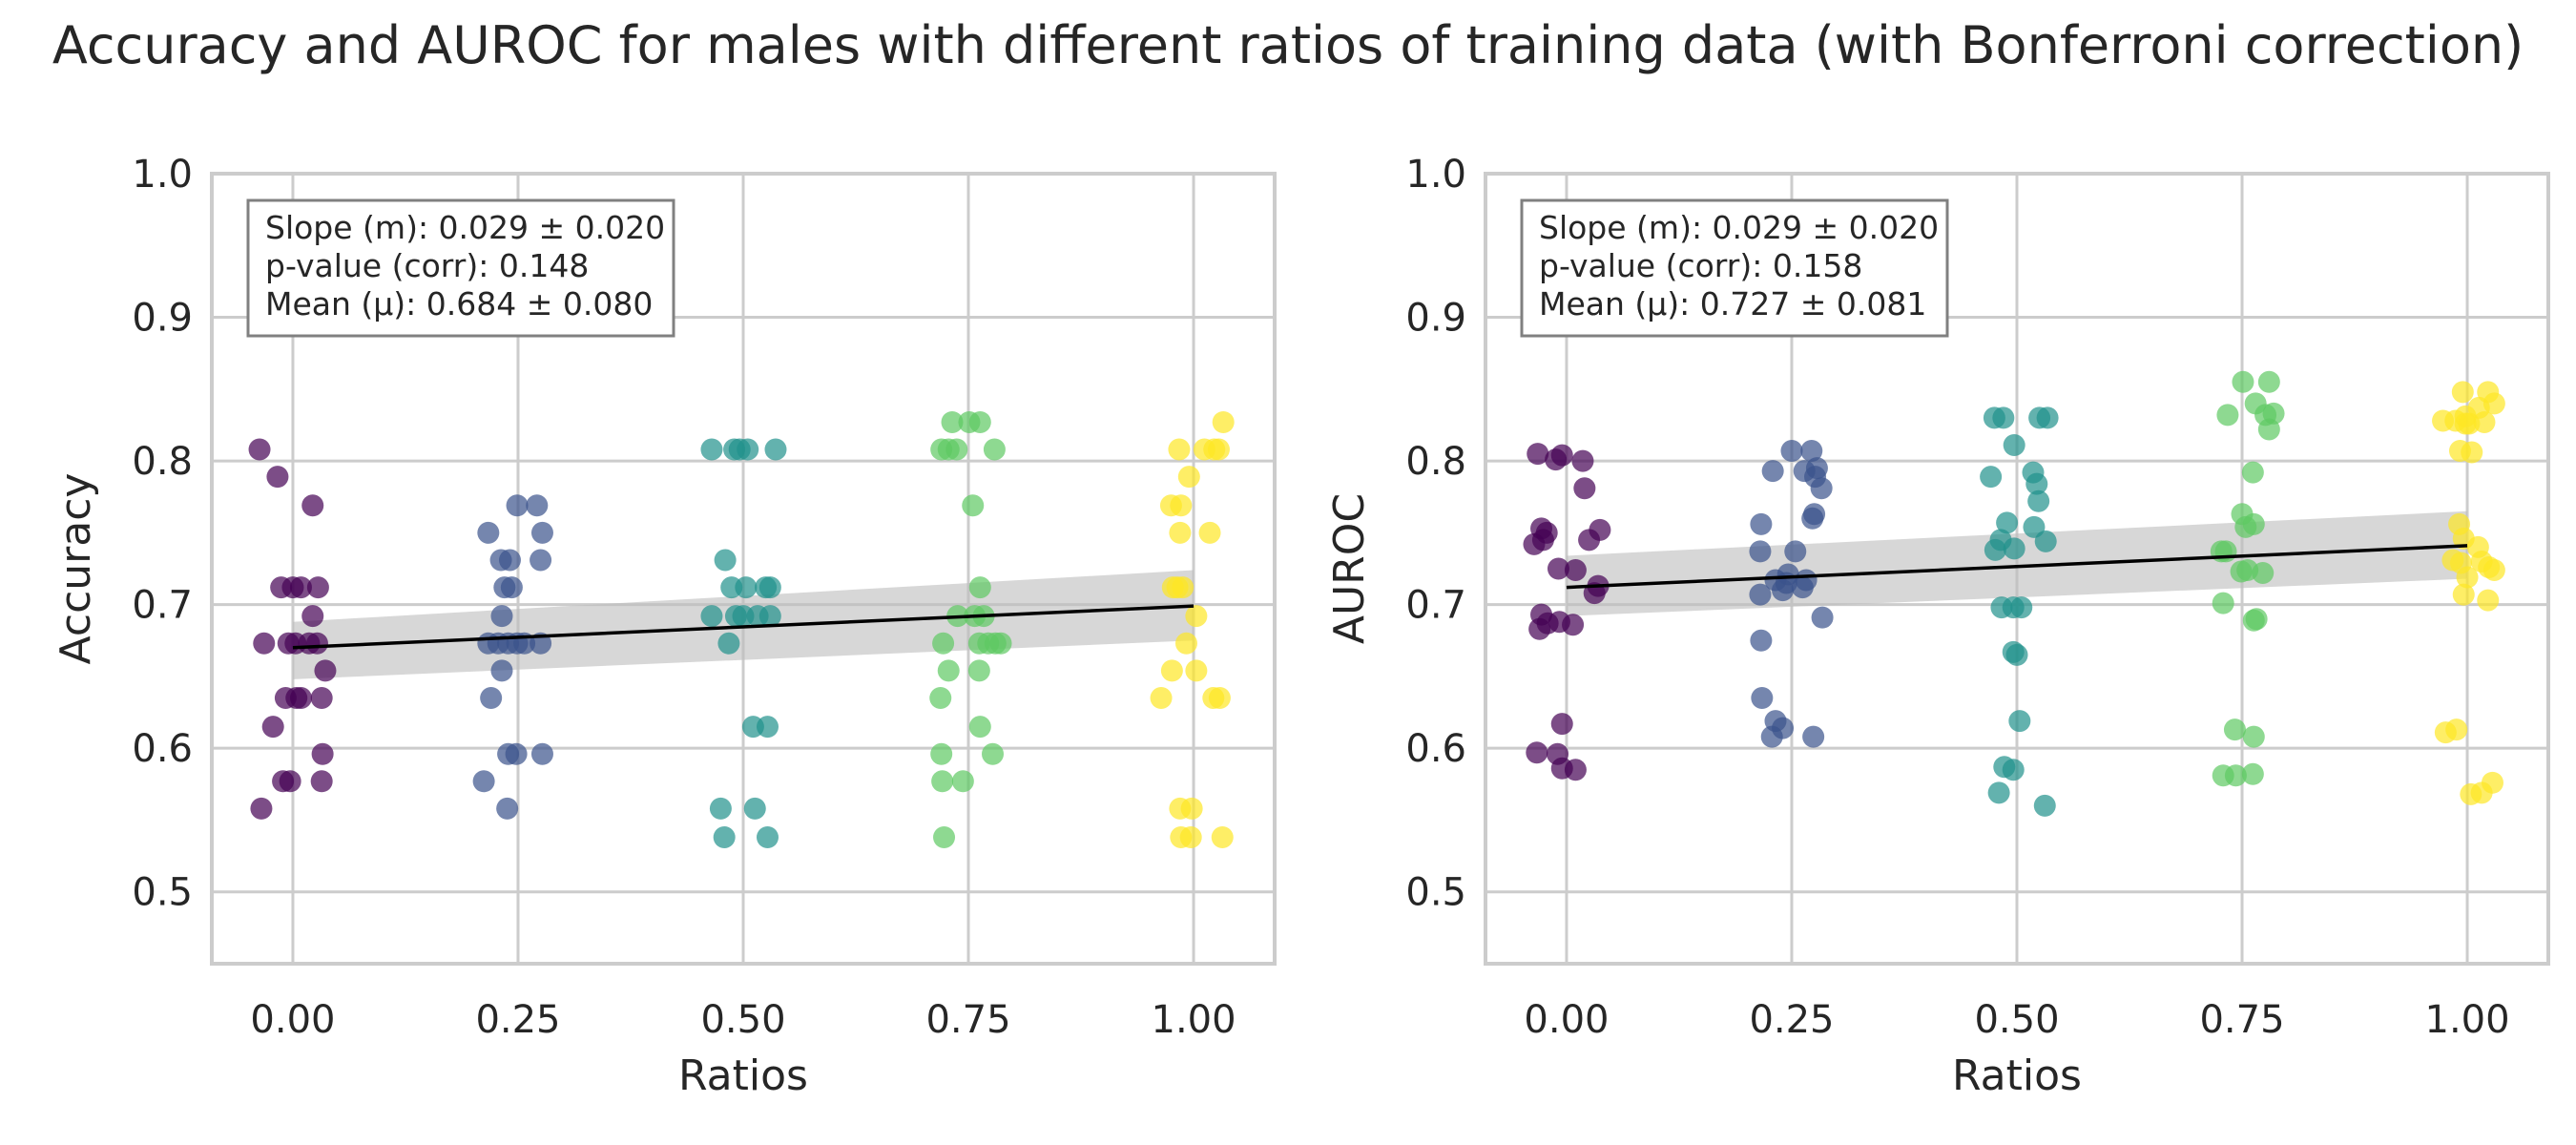  I want to click on y-axis-label: Accuracy, so click(76, 569).